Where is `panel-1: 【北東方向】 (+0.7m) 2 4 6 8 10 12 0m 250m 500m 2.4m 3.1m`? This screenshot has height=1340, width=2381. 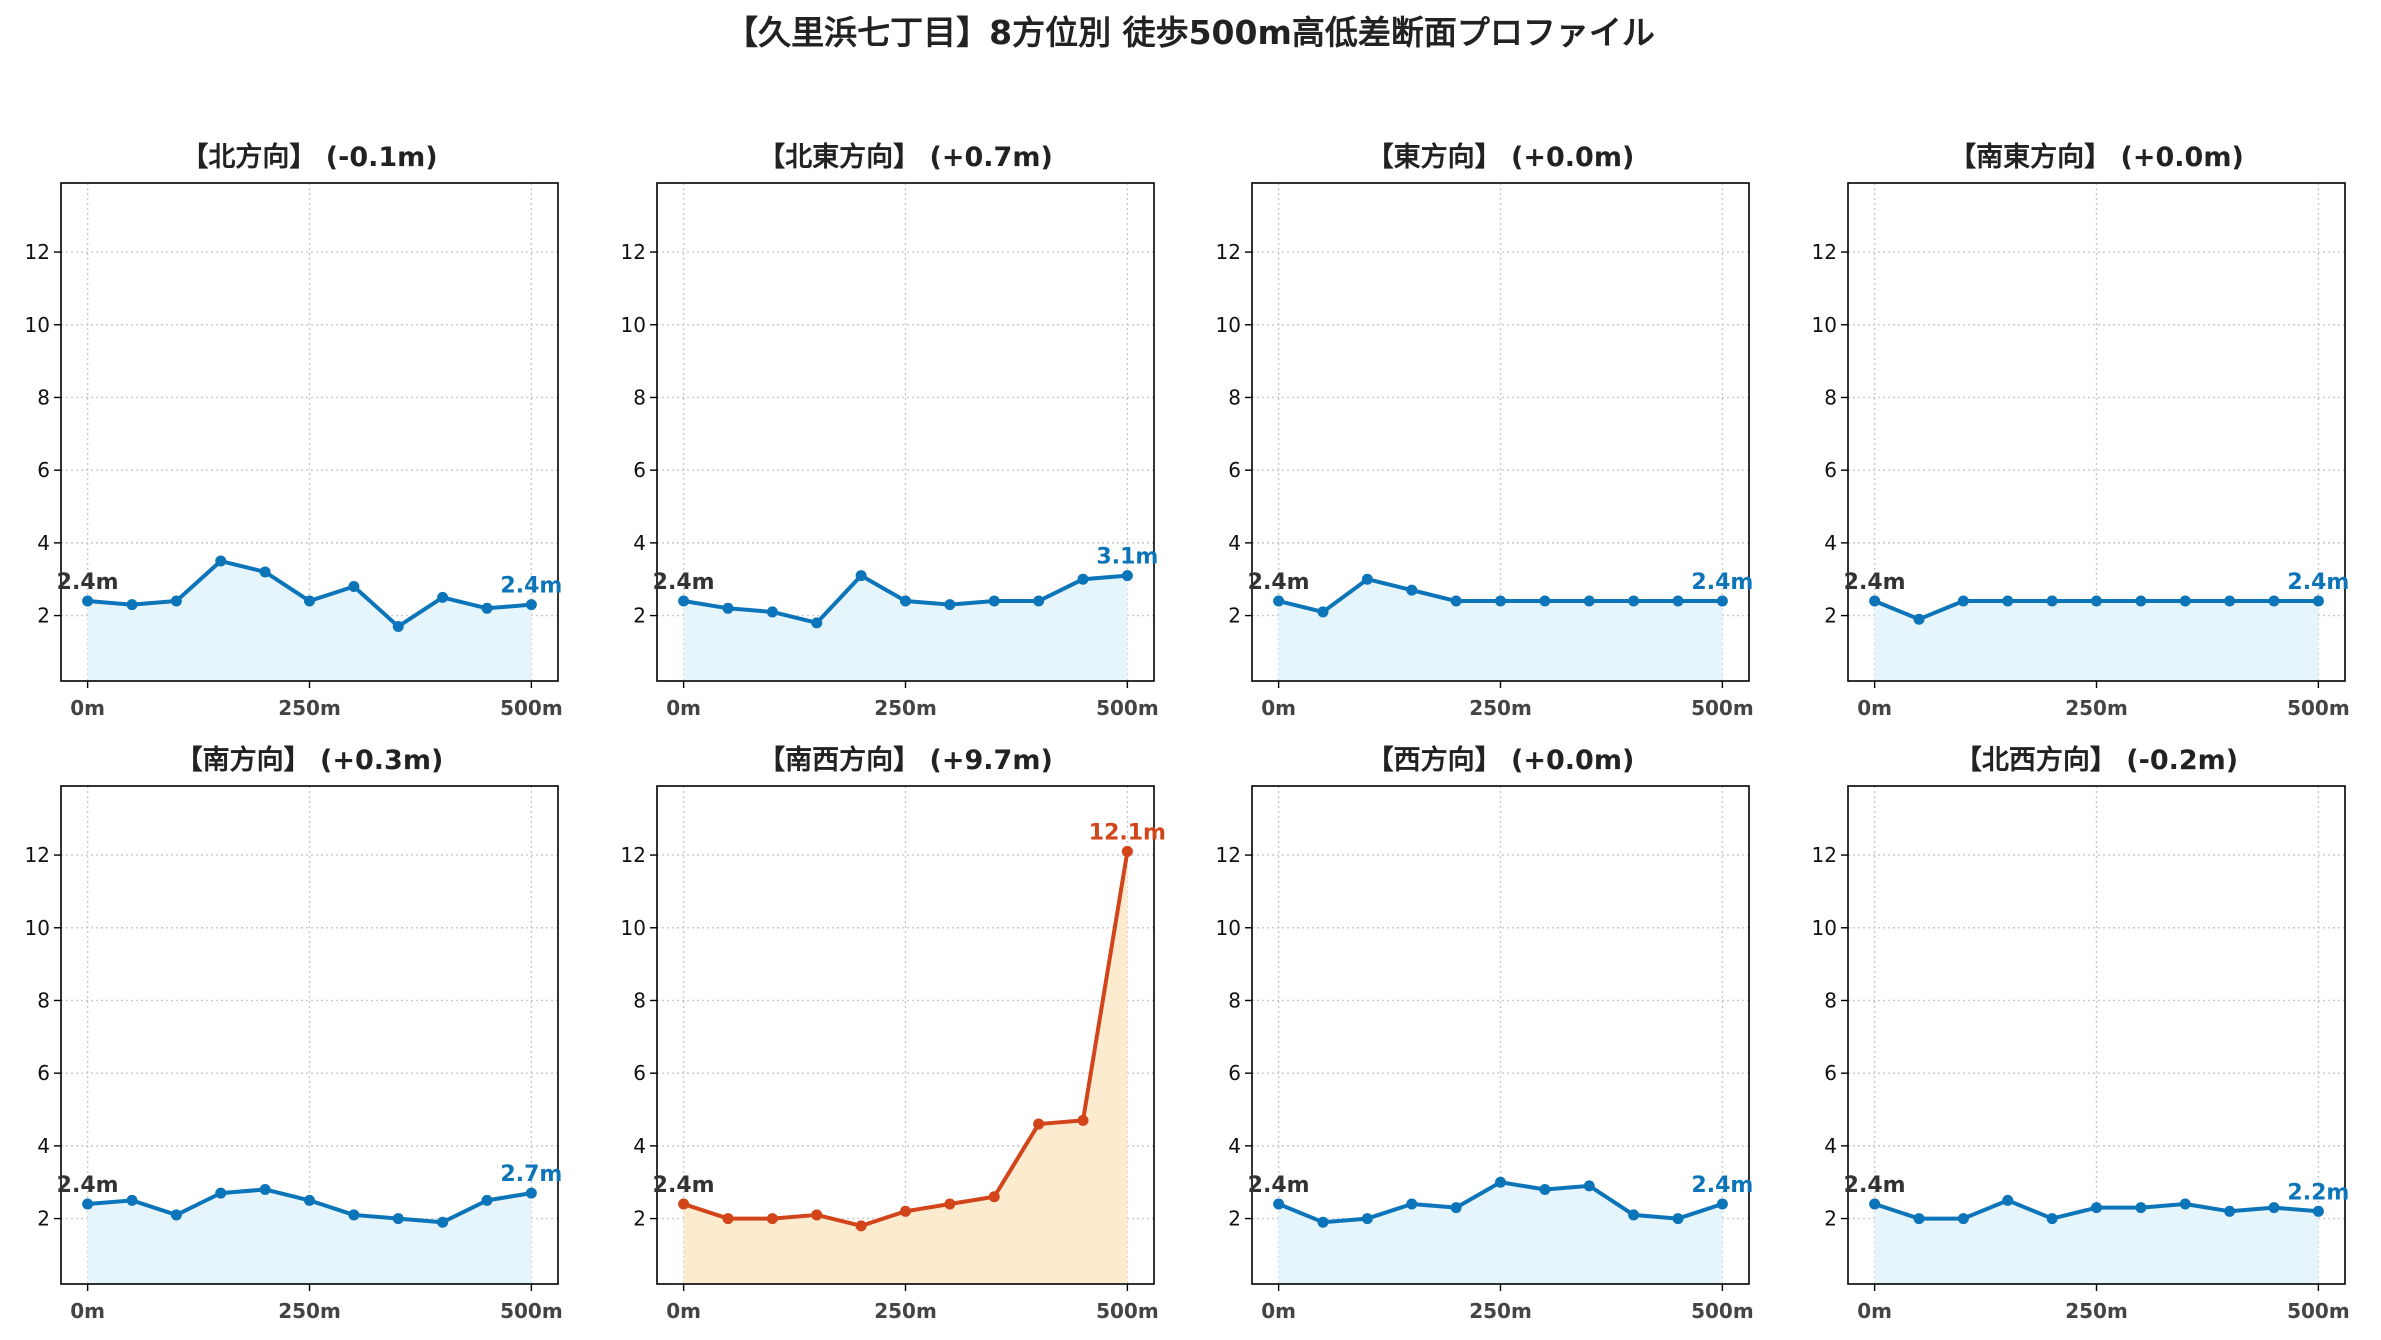
panel-1: 【北東方向】 (+0.7m) 2 4 6 8 10 12 0m 250m 500m 2.4m 3.1m is located at coordinates (890, 430).